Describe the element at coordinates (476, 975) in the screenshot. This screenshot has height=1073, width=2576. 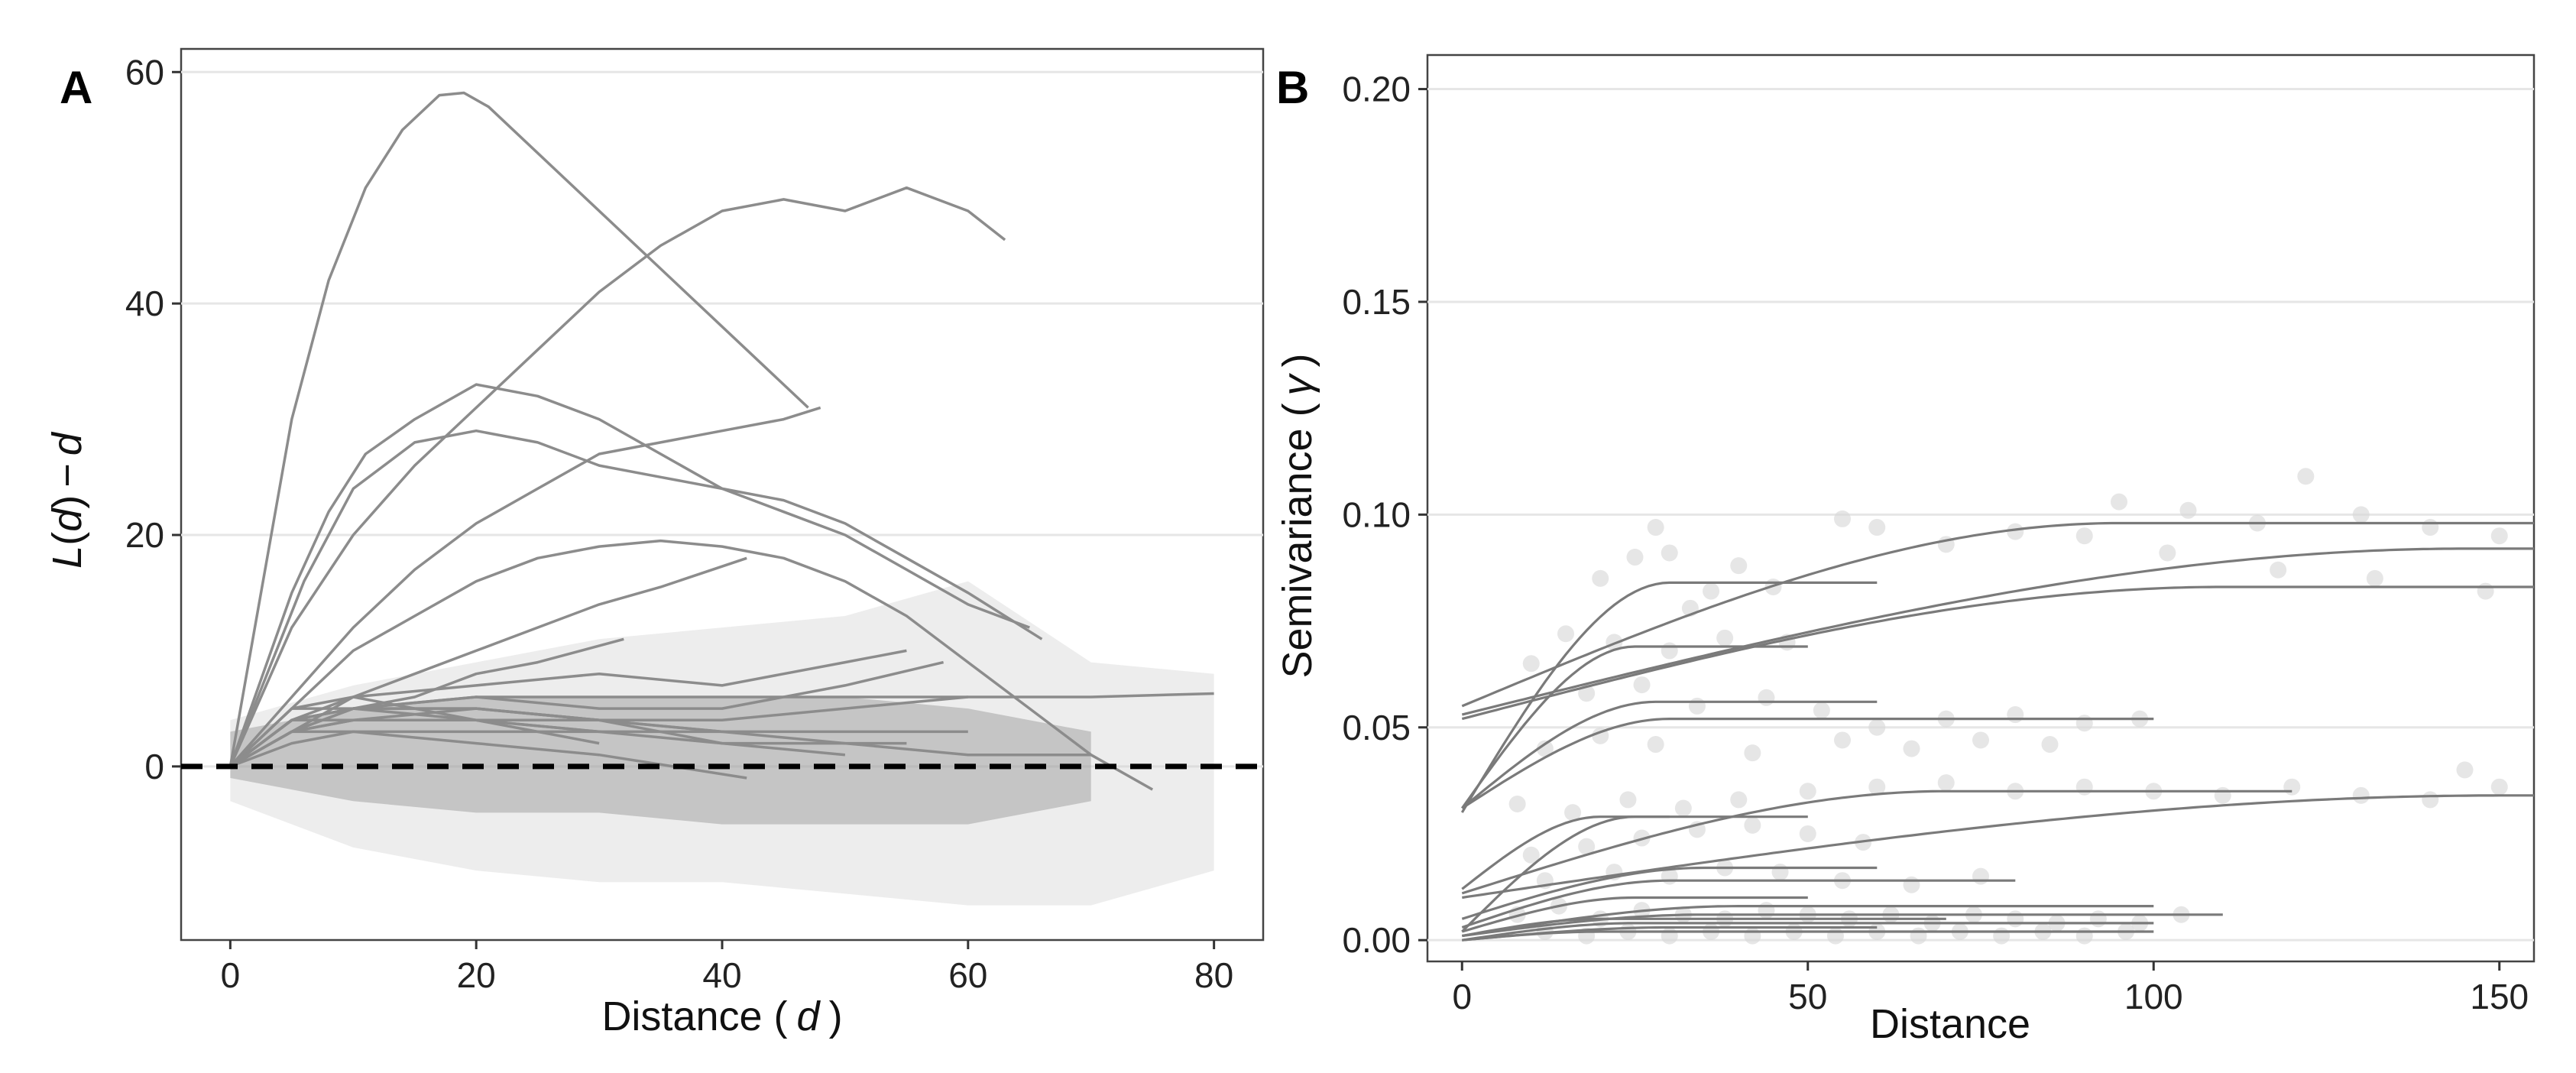
I see `panel-a-xtick-label: 20` at that location.